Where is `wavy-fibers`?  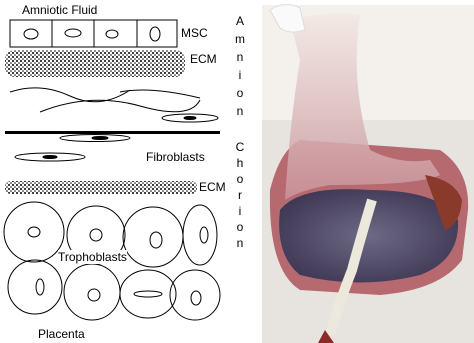
wavy-fibers is located at coordinates (114, 105).